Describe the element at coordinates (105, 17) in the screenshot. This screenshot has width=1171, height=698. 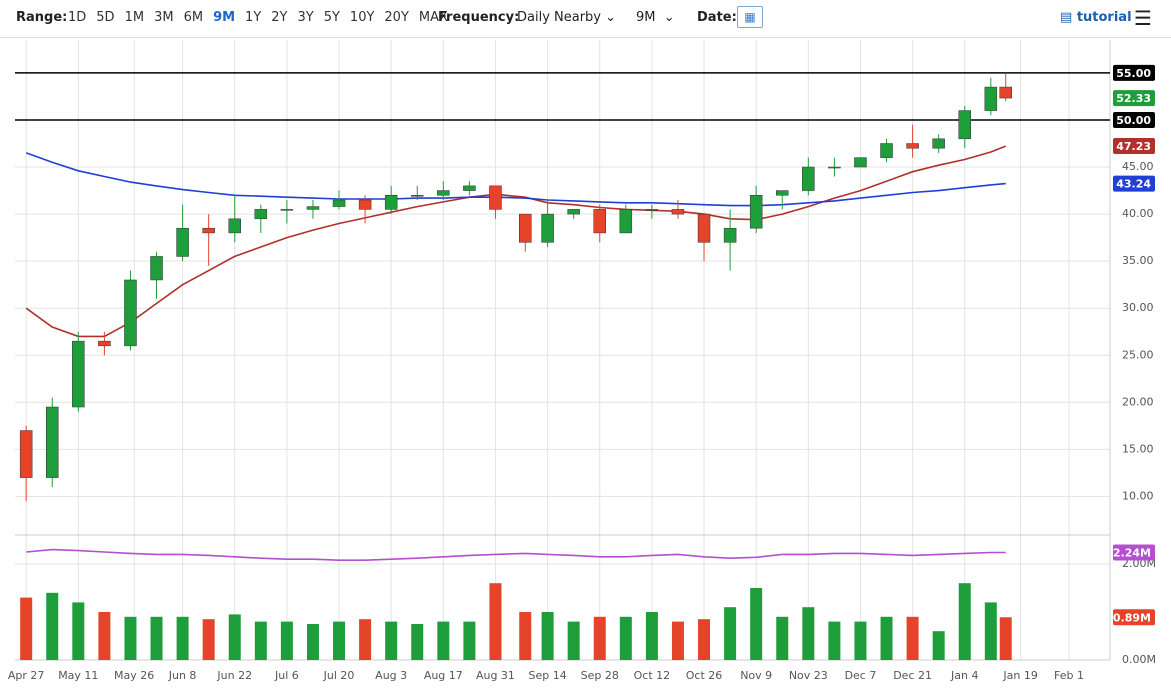
I see `range-option: 5D` at that location.